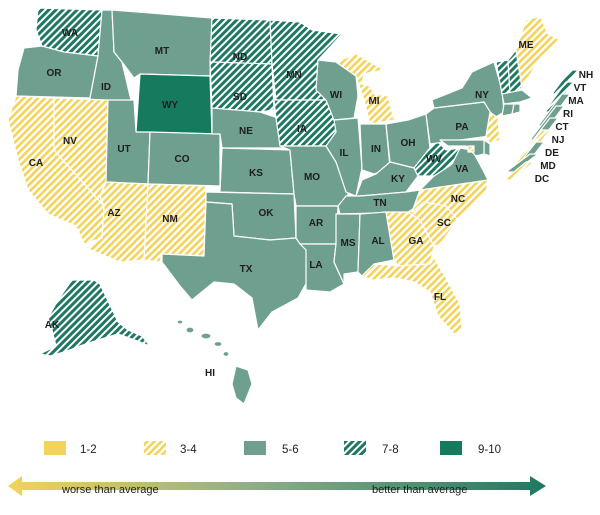  What do you see at coordinates (552, 153) in the screenshot?
I see `label-DE: DE` at bounding box center [552, 153].